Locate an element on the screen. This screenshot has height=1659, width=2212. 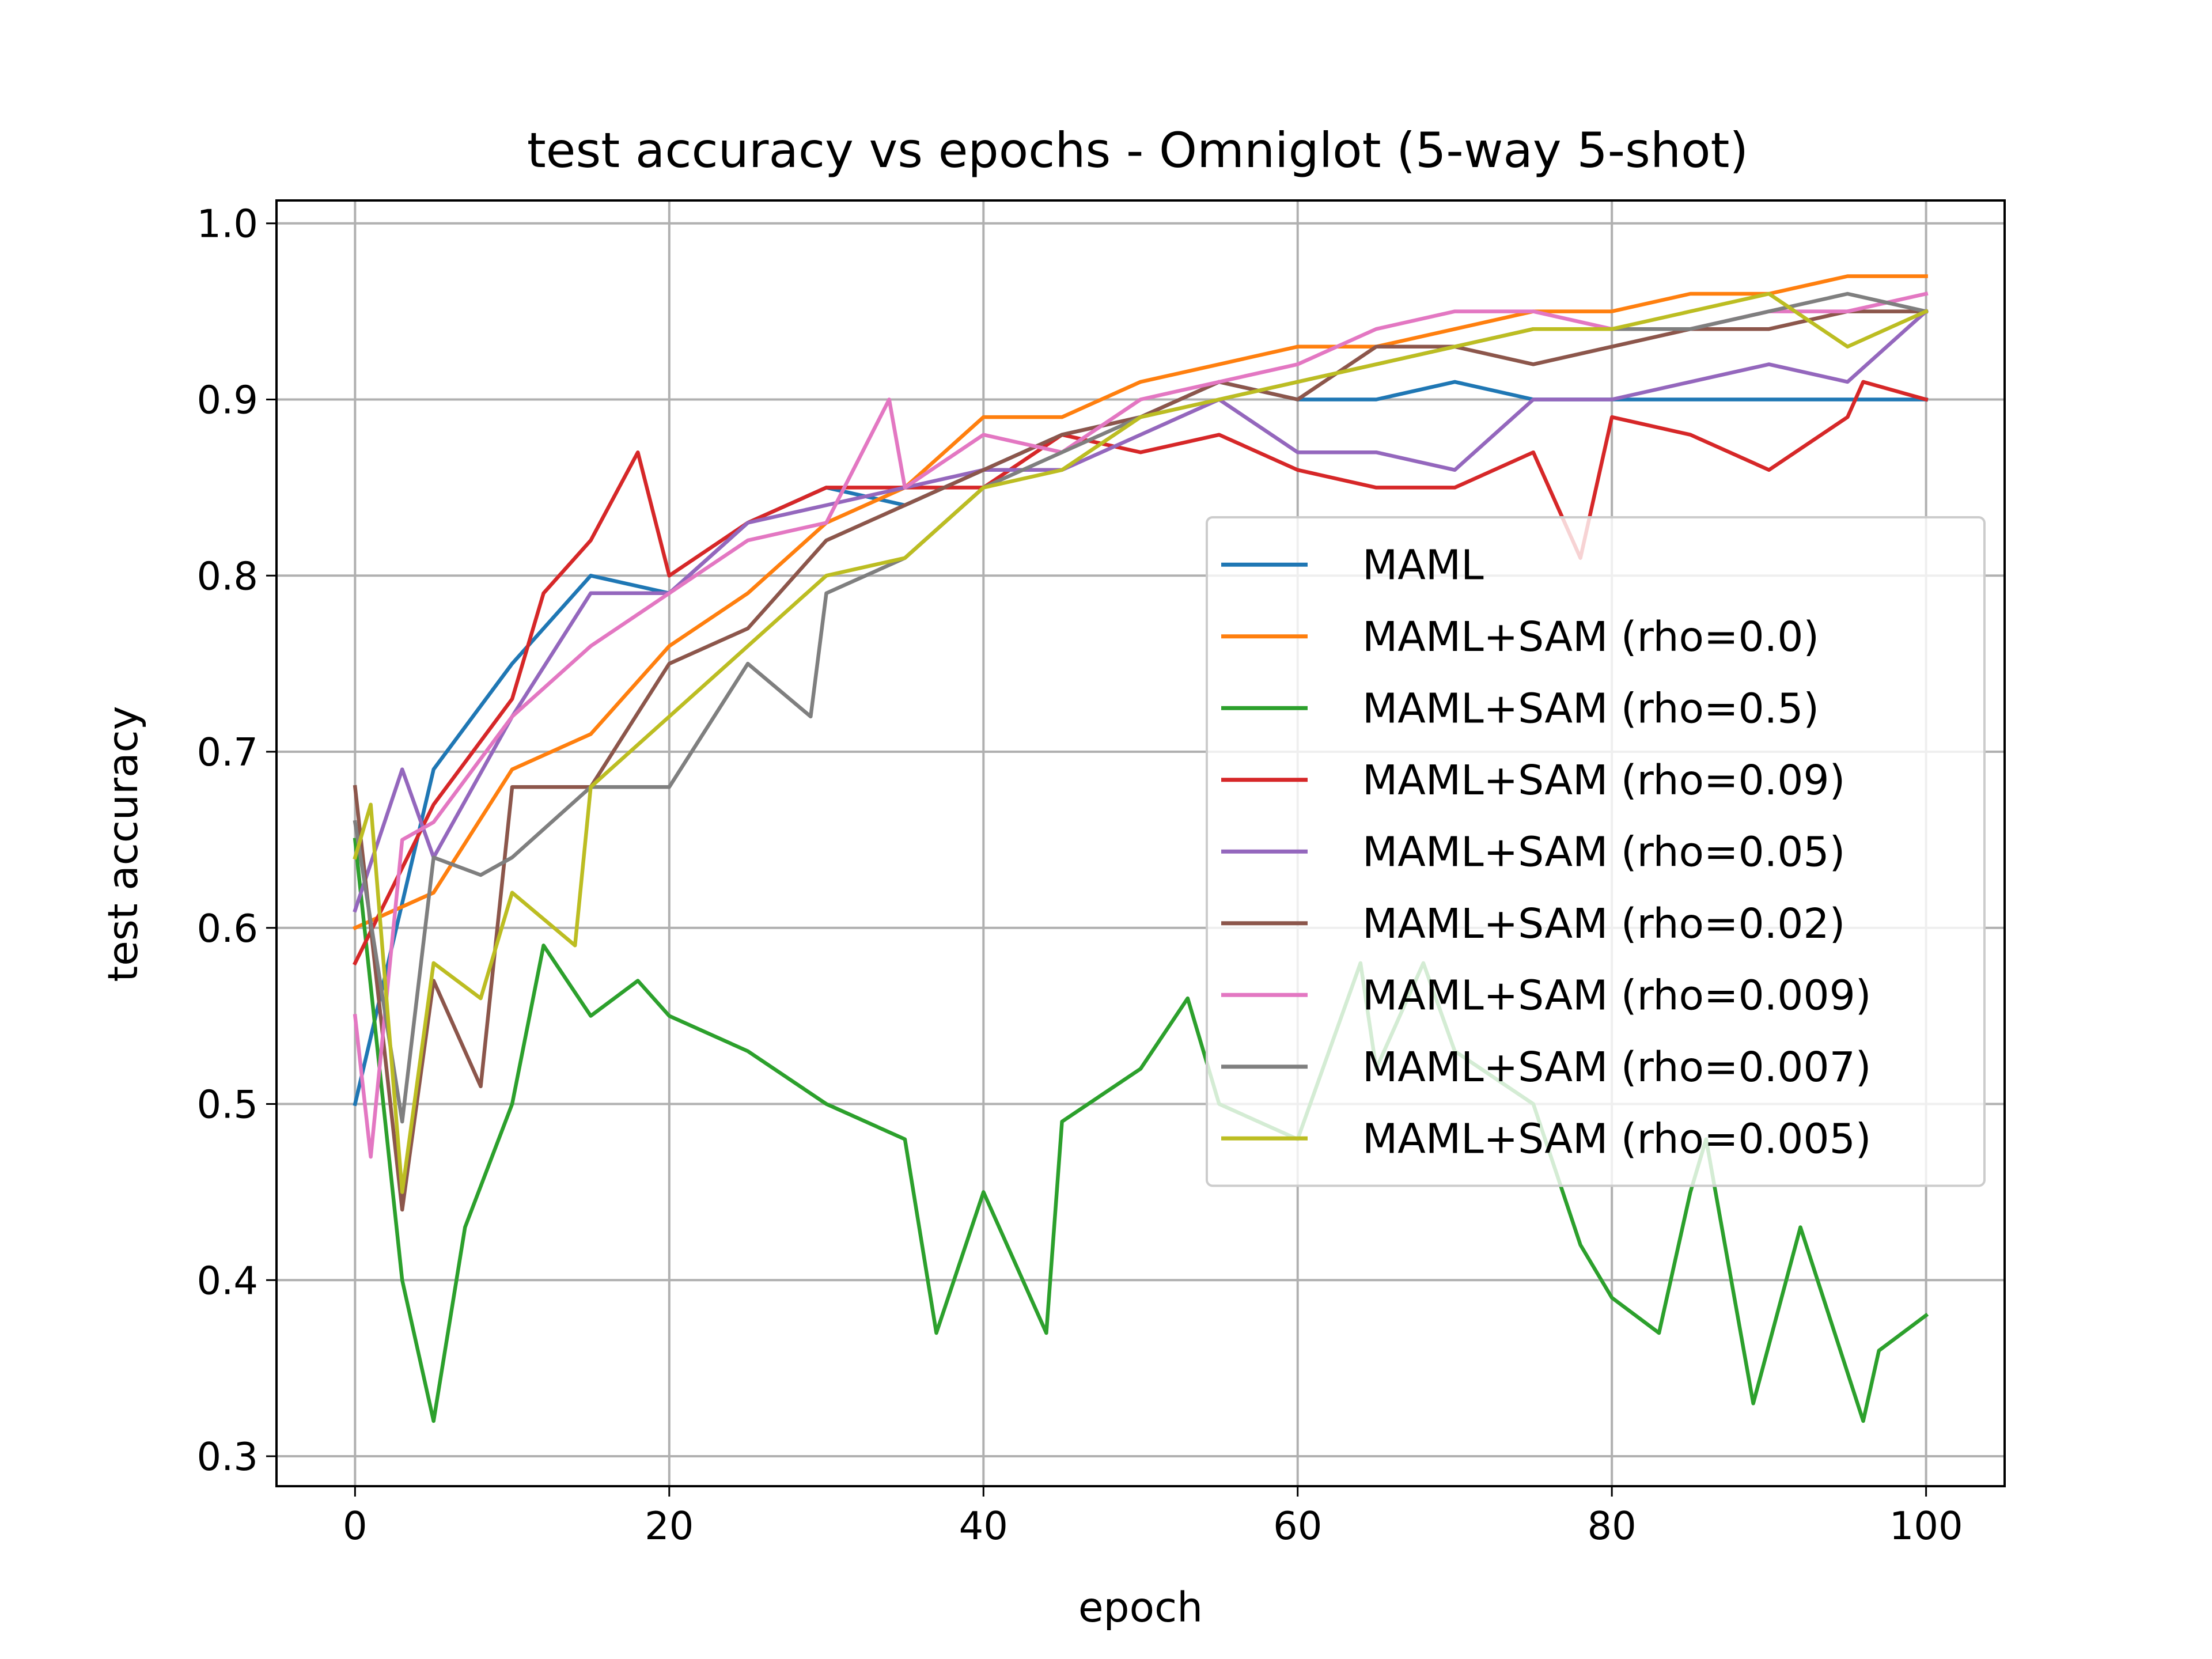
y-tick-label: 0.6 is located at coordinates (227, 928).